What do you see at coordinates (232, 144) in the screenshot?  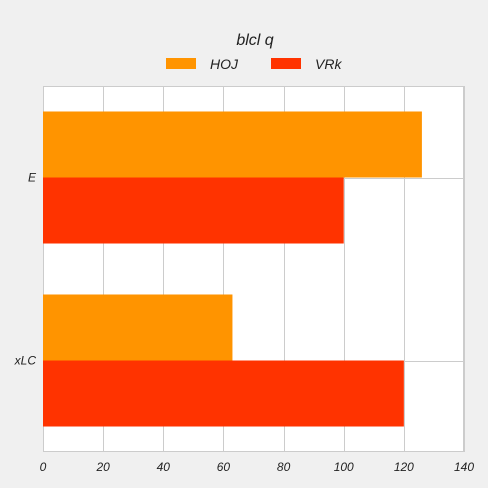 I see `bar-HOJ-E` at bounding box center [232, 144].